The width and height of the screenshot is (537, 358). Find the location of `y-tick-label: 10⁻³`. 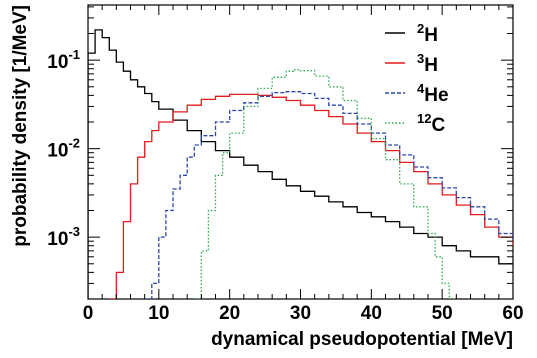

y-tick-label: 10⁻³ is located at coordinates (63, 237).